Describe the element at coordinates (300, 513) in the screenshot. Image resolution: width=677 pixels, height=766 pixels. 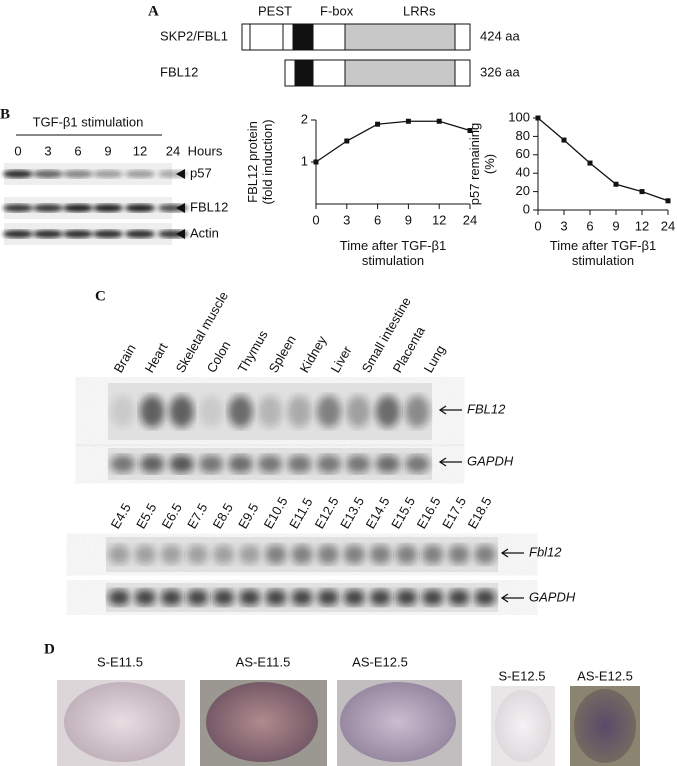
I see `stage-label: E11.5` at that location.